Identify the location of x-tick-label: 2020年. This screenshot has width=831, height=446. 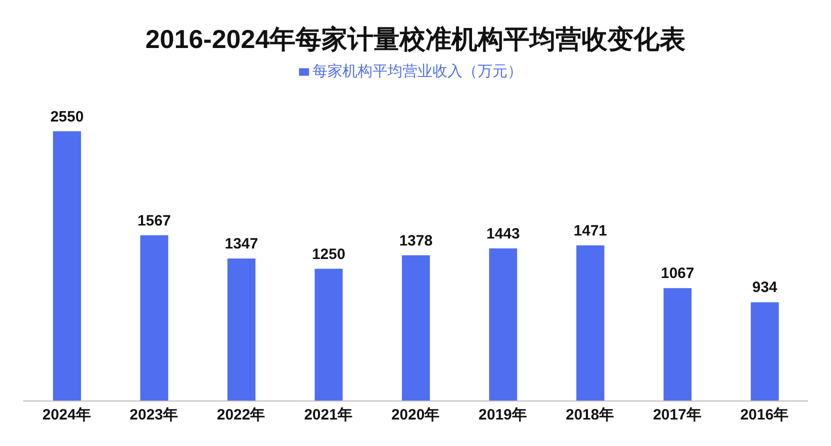
(415, 415).